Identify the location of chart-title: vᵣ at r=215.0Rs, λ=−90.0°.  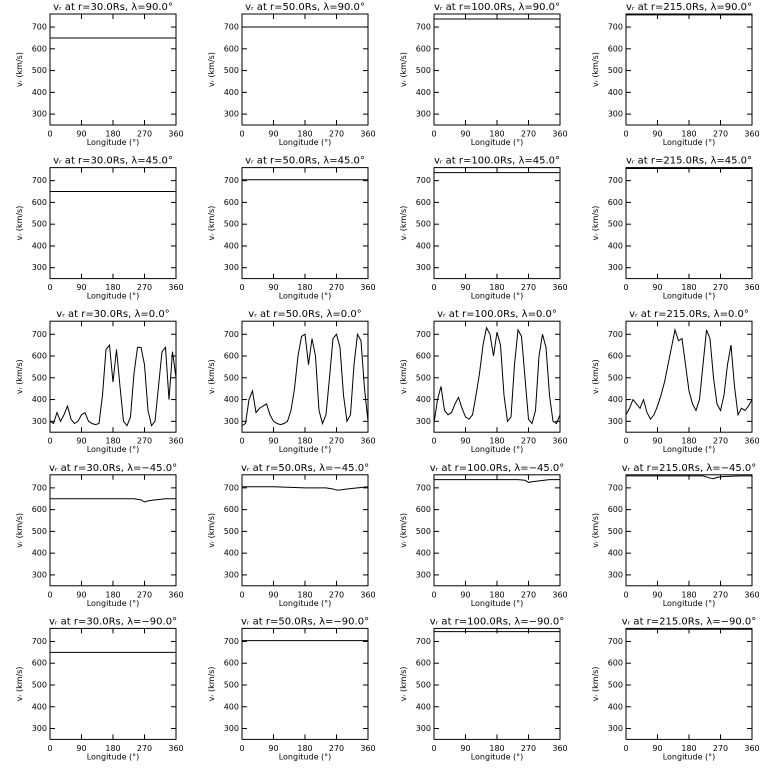
(689, 621).